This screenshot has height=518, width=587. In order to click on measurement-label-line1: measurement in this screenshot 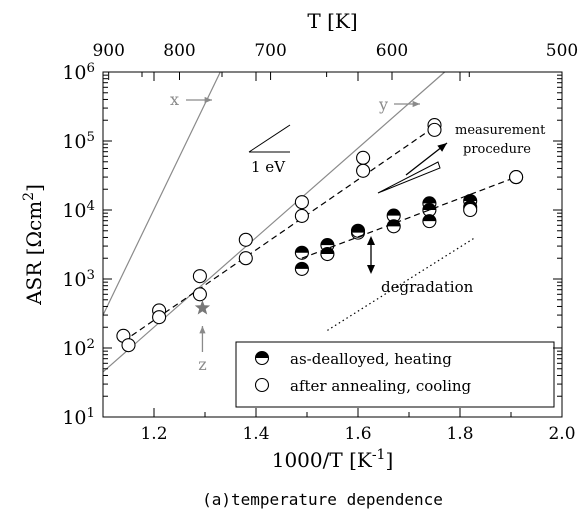, I will do `click(500, 130)`.